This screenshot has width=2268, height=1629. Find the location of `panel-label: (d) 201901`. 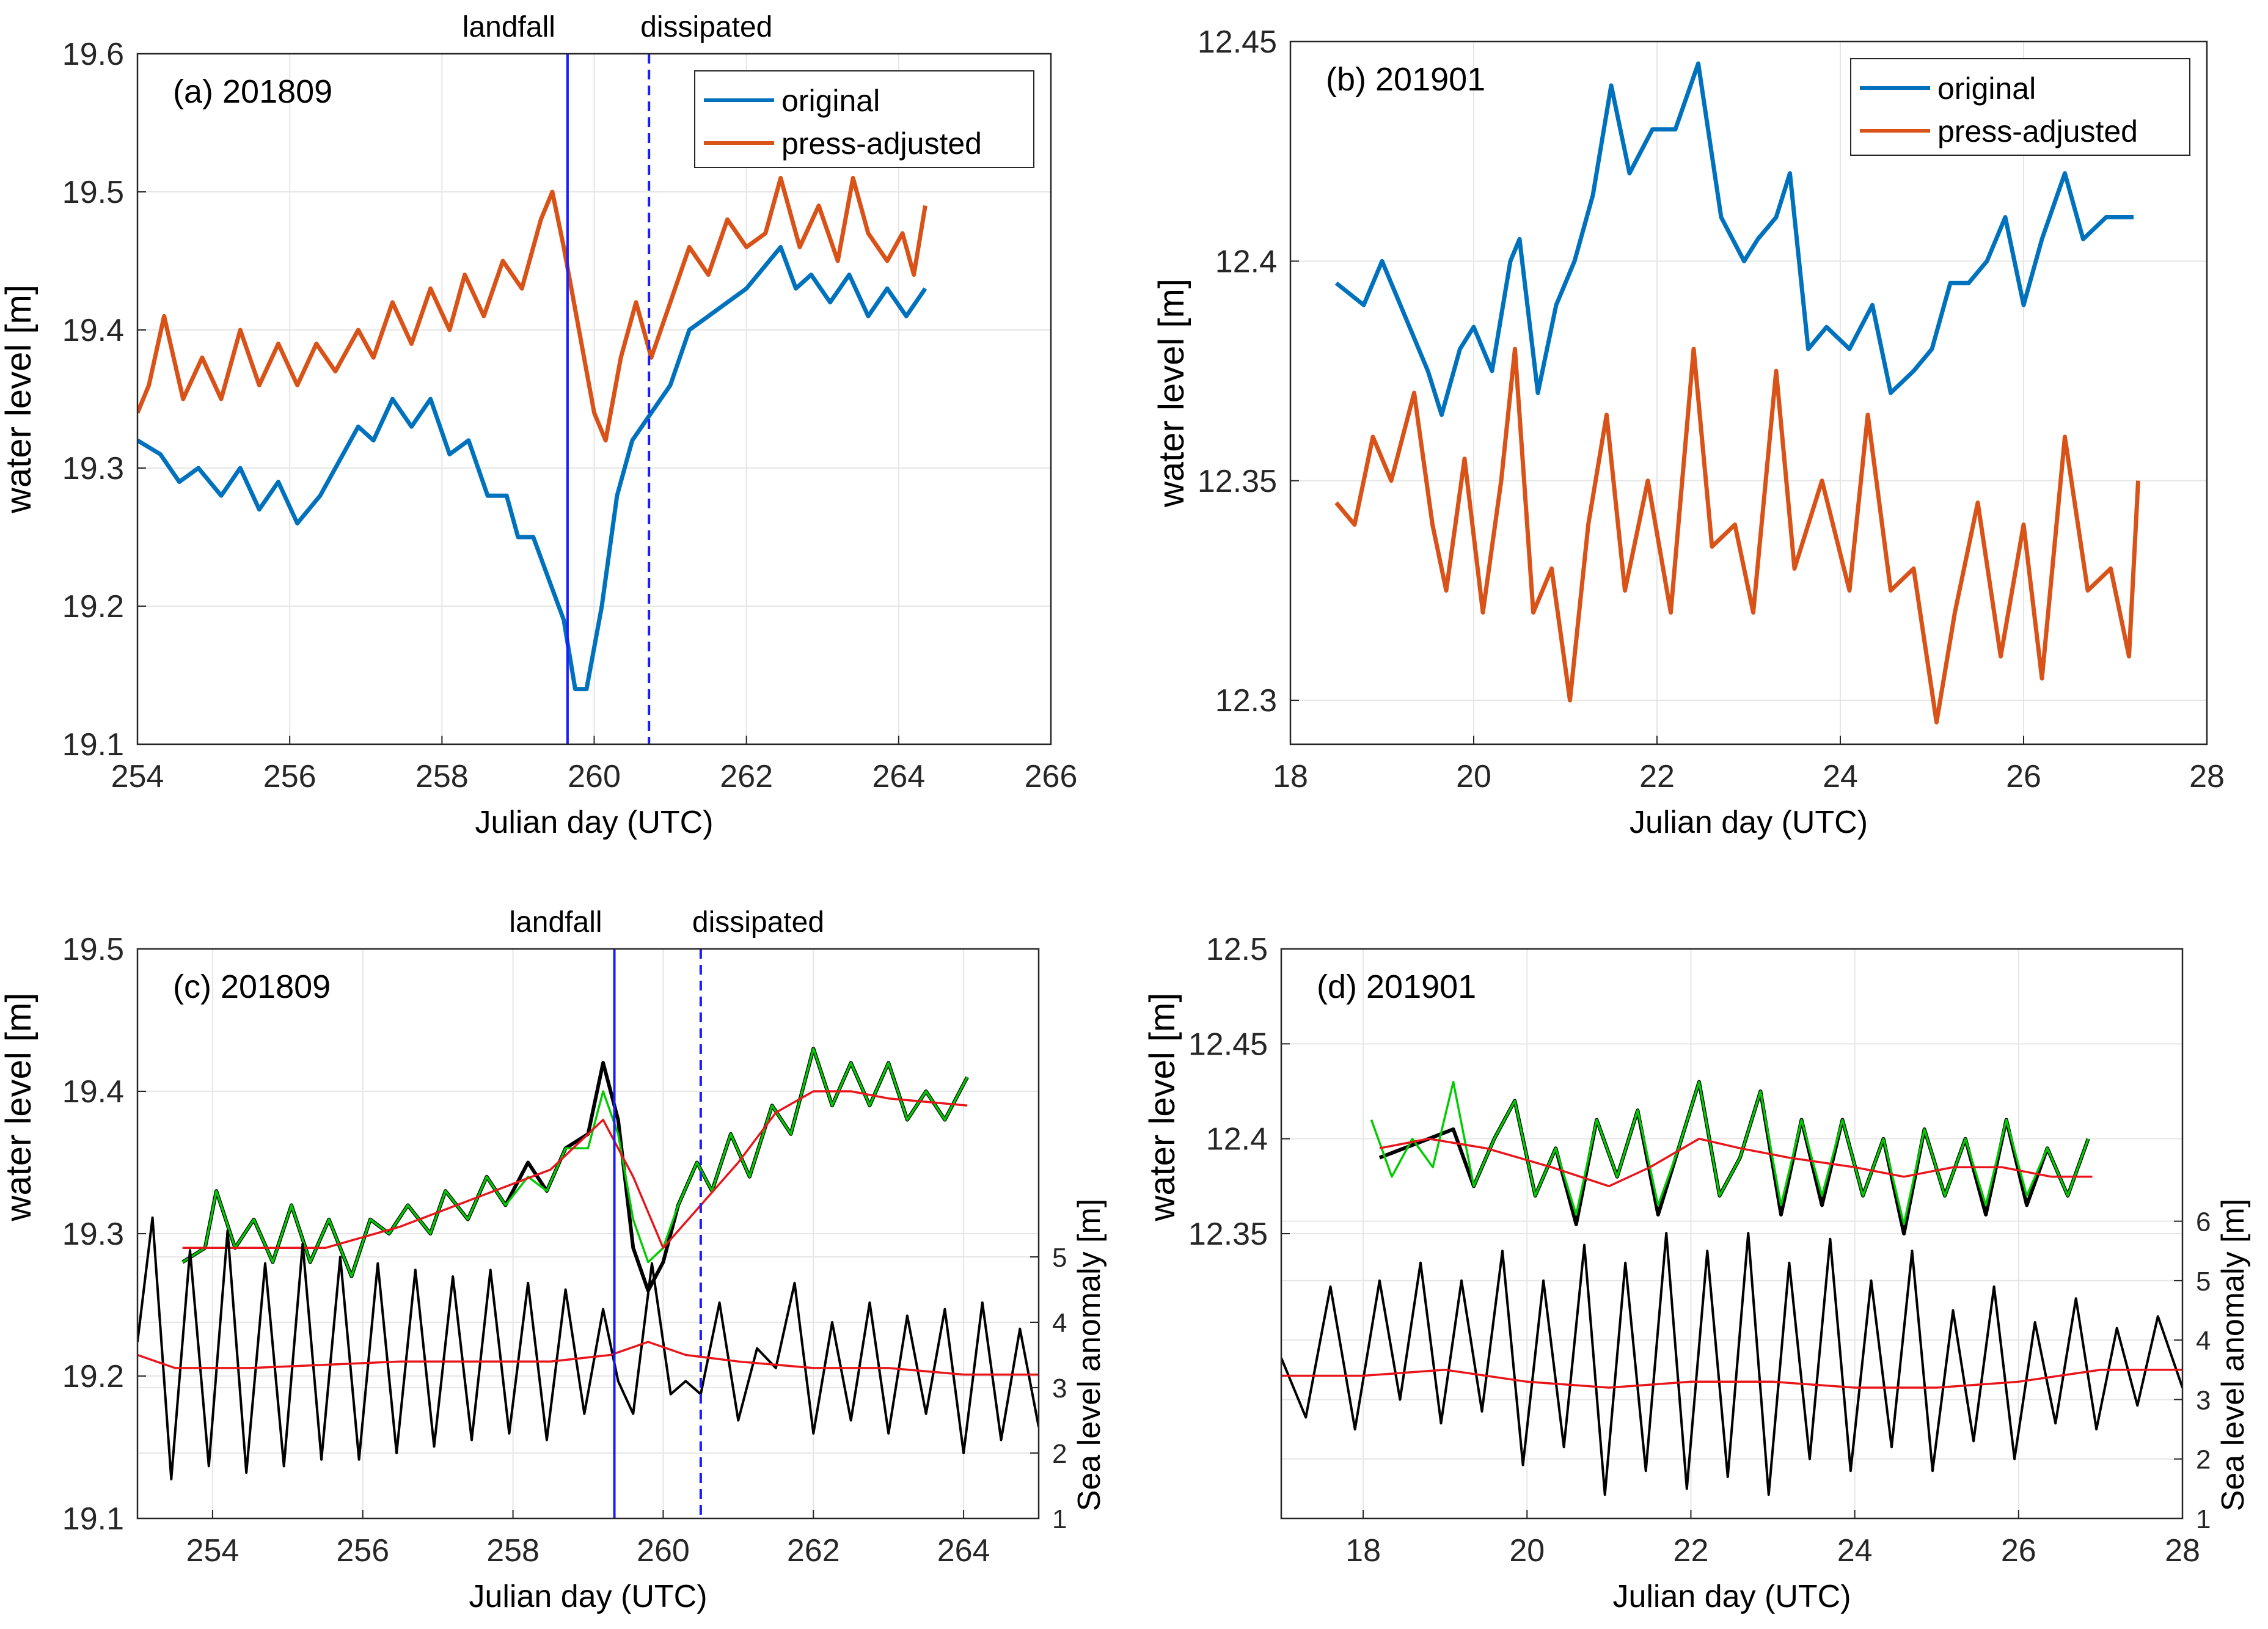

panel-label: (d) 201901 is located at coordinates (1396, 987).